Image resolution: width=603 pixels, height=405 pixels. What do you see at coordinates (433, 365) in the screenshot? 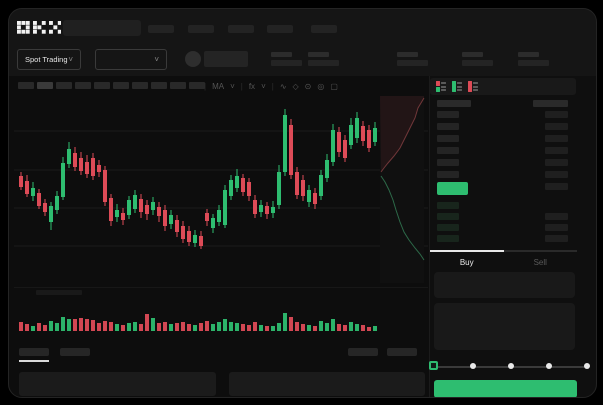
I see `amount-slider-handle` at bounding box center [433, 365].